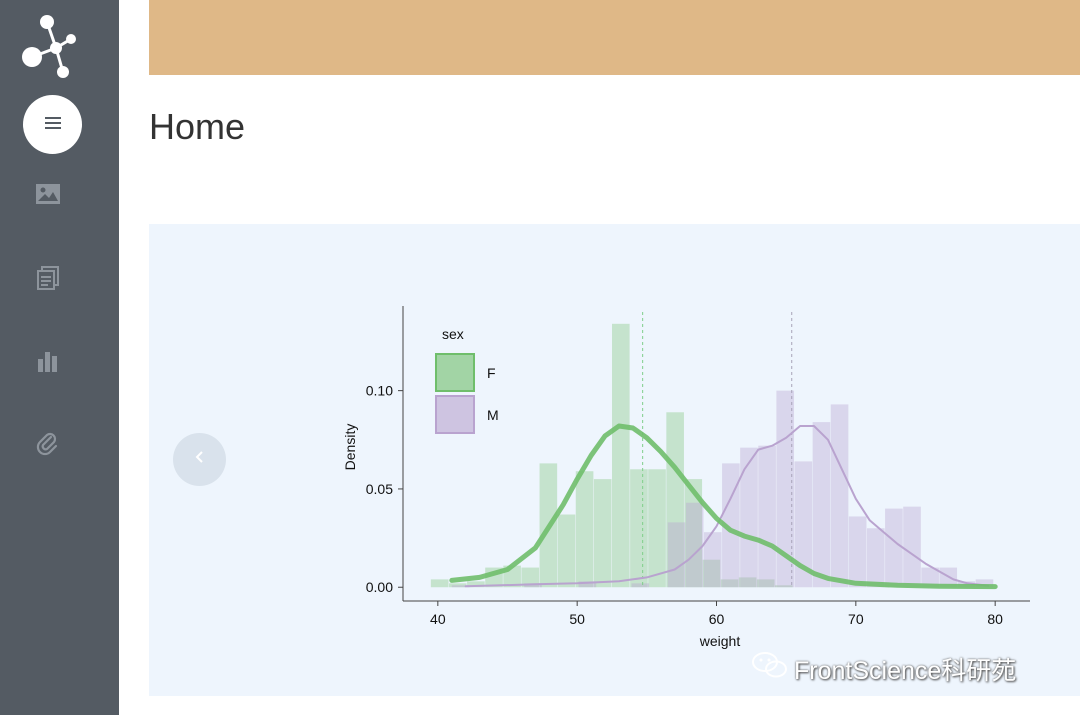 The width and height of the screenshot is (1080, 715). I want to click on sidebar-item-images, so click(48, 196).